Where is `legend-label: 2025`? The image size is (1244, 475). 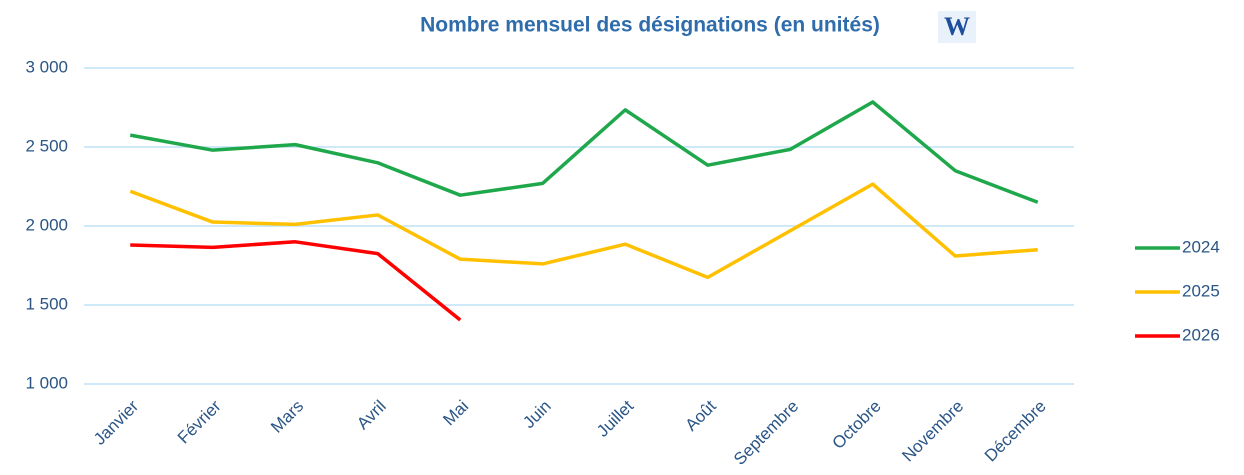 legend-label: 2025 is located at coordinates (1201, 290).